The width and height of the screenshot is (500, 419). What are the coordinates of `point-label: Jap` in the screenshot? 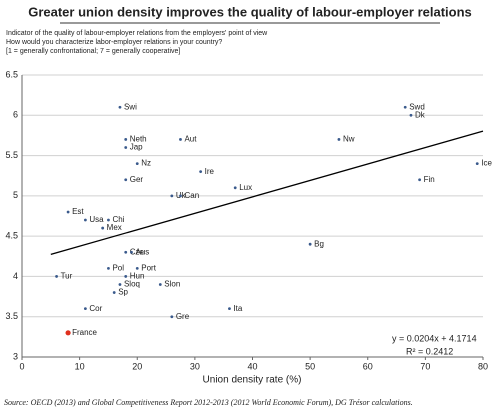 It's located at (136, 147).